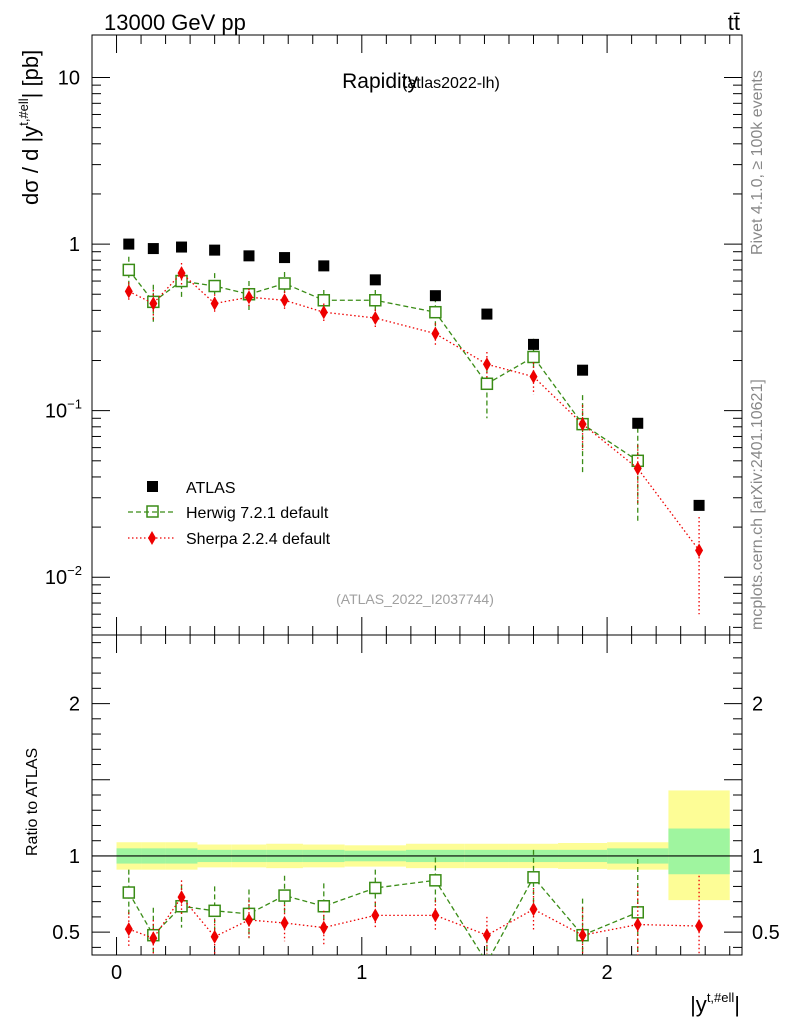 This screenshot has width=786, height=1024. What do you see at coordinates (415, 599) in the screenshot?
I see `analysis-id: (ATLAS_2022_I2037744)` at bounding box center [415, 599].